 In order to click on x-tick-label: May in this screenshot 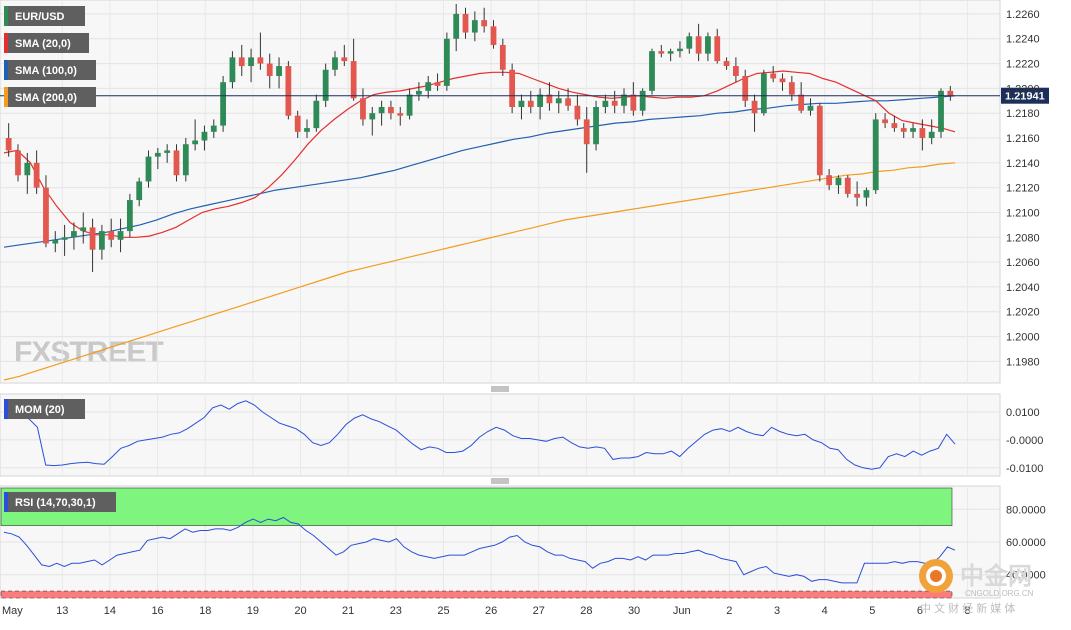, I will do `click(12, 611)`.